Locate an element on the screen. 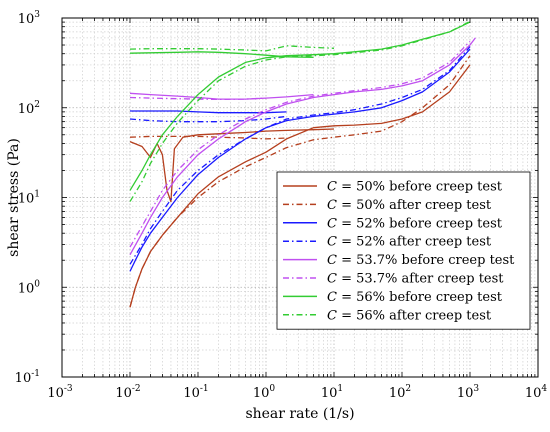 The image size is (550, 432). legend-label: C = 56% before creep test is located at coordinates (415, 297).